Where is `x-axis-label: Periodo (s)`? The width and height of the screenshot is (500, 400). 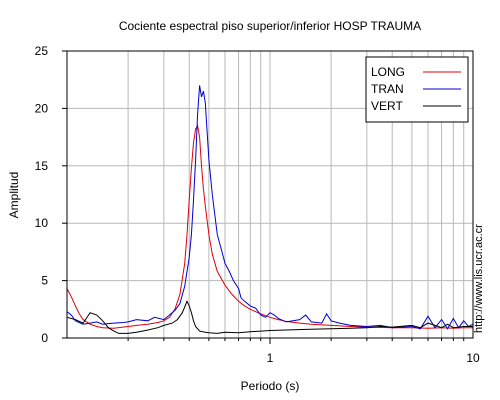
x-axis-label: Periodo (s) is located at coordinates (270, 386).